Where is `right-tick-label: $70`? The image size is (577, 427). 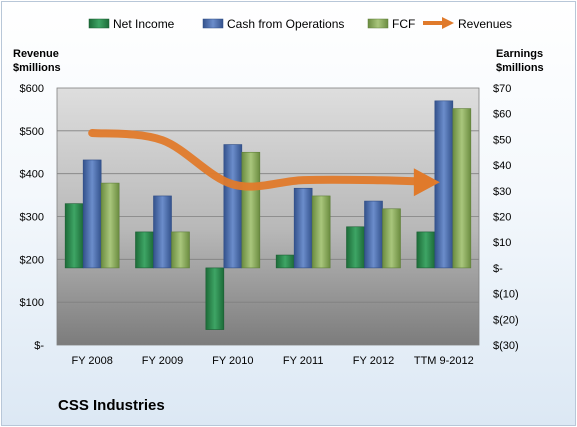
right-tick-label: $70 is located at coordinates (502, 89).